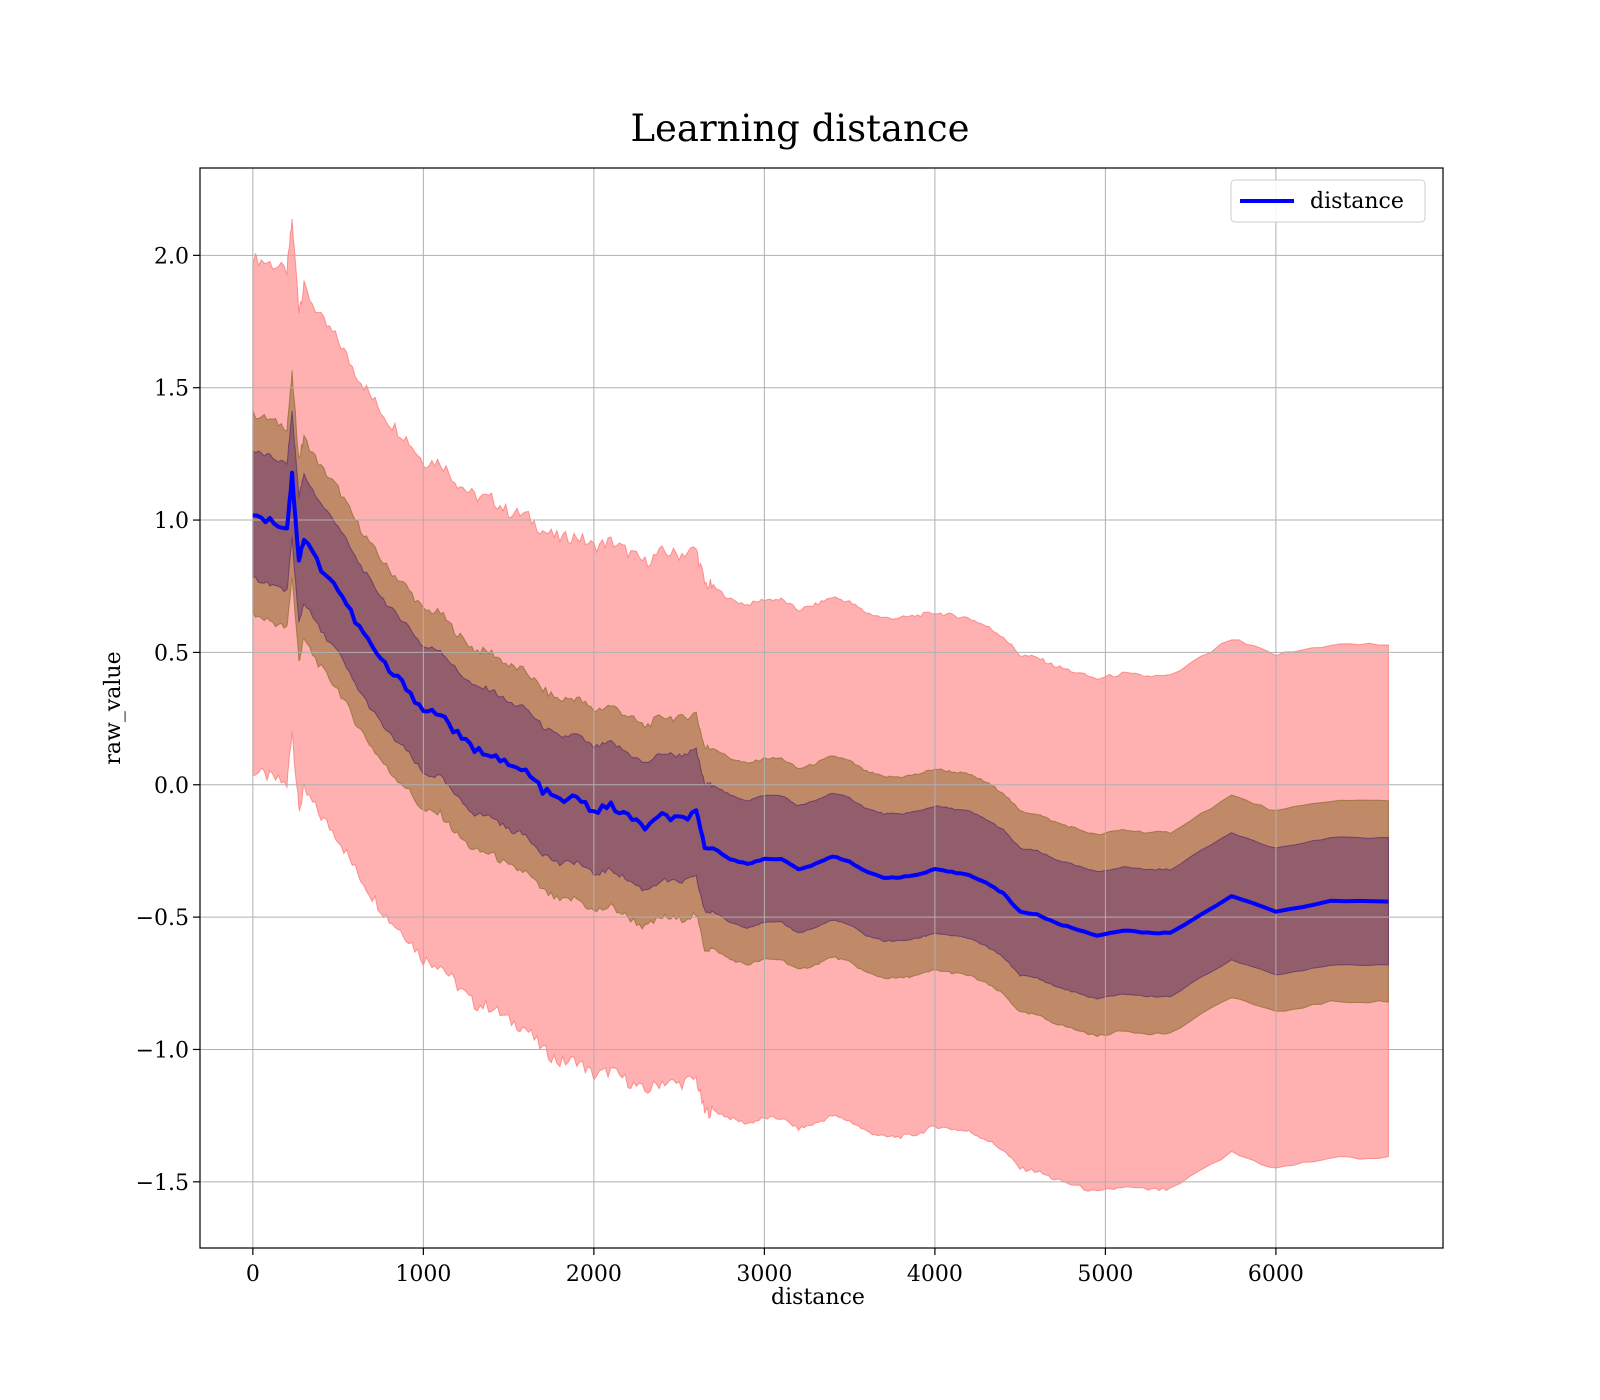  I want to click on legend: distance, so click(1328, 201).